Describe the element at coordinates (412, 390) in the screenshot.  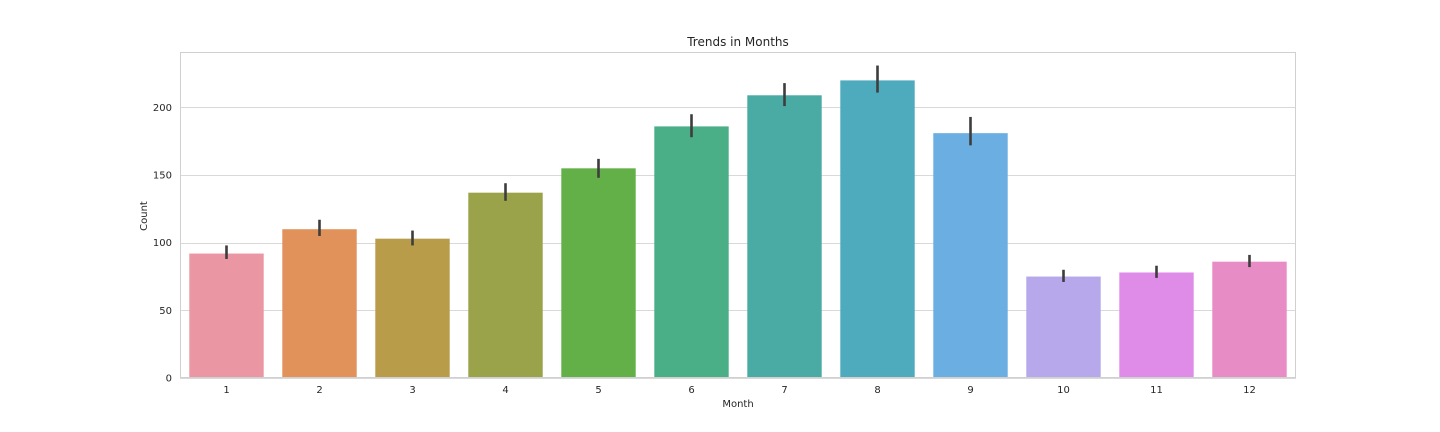
I see `x-tick-label: 3` at that location.